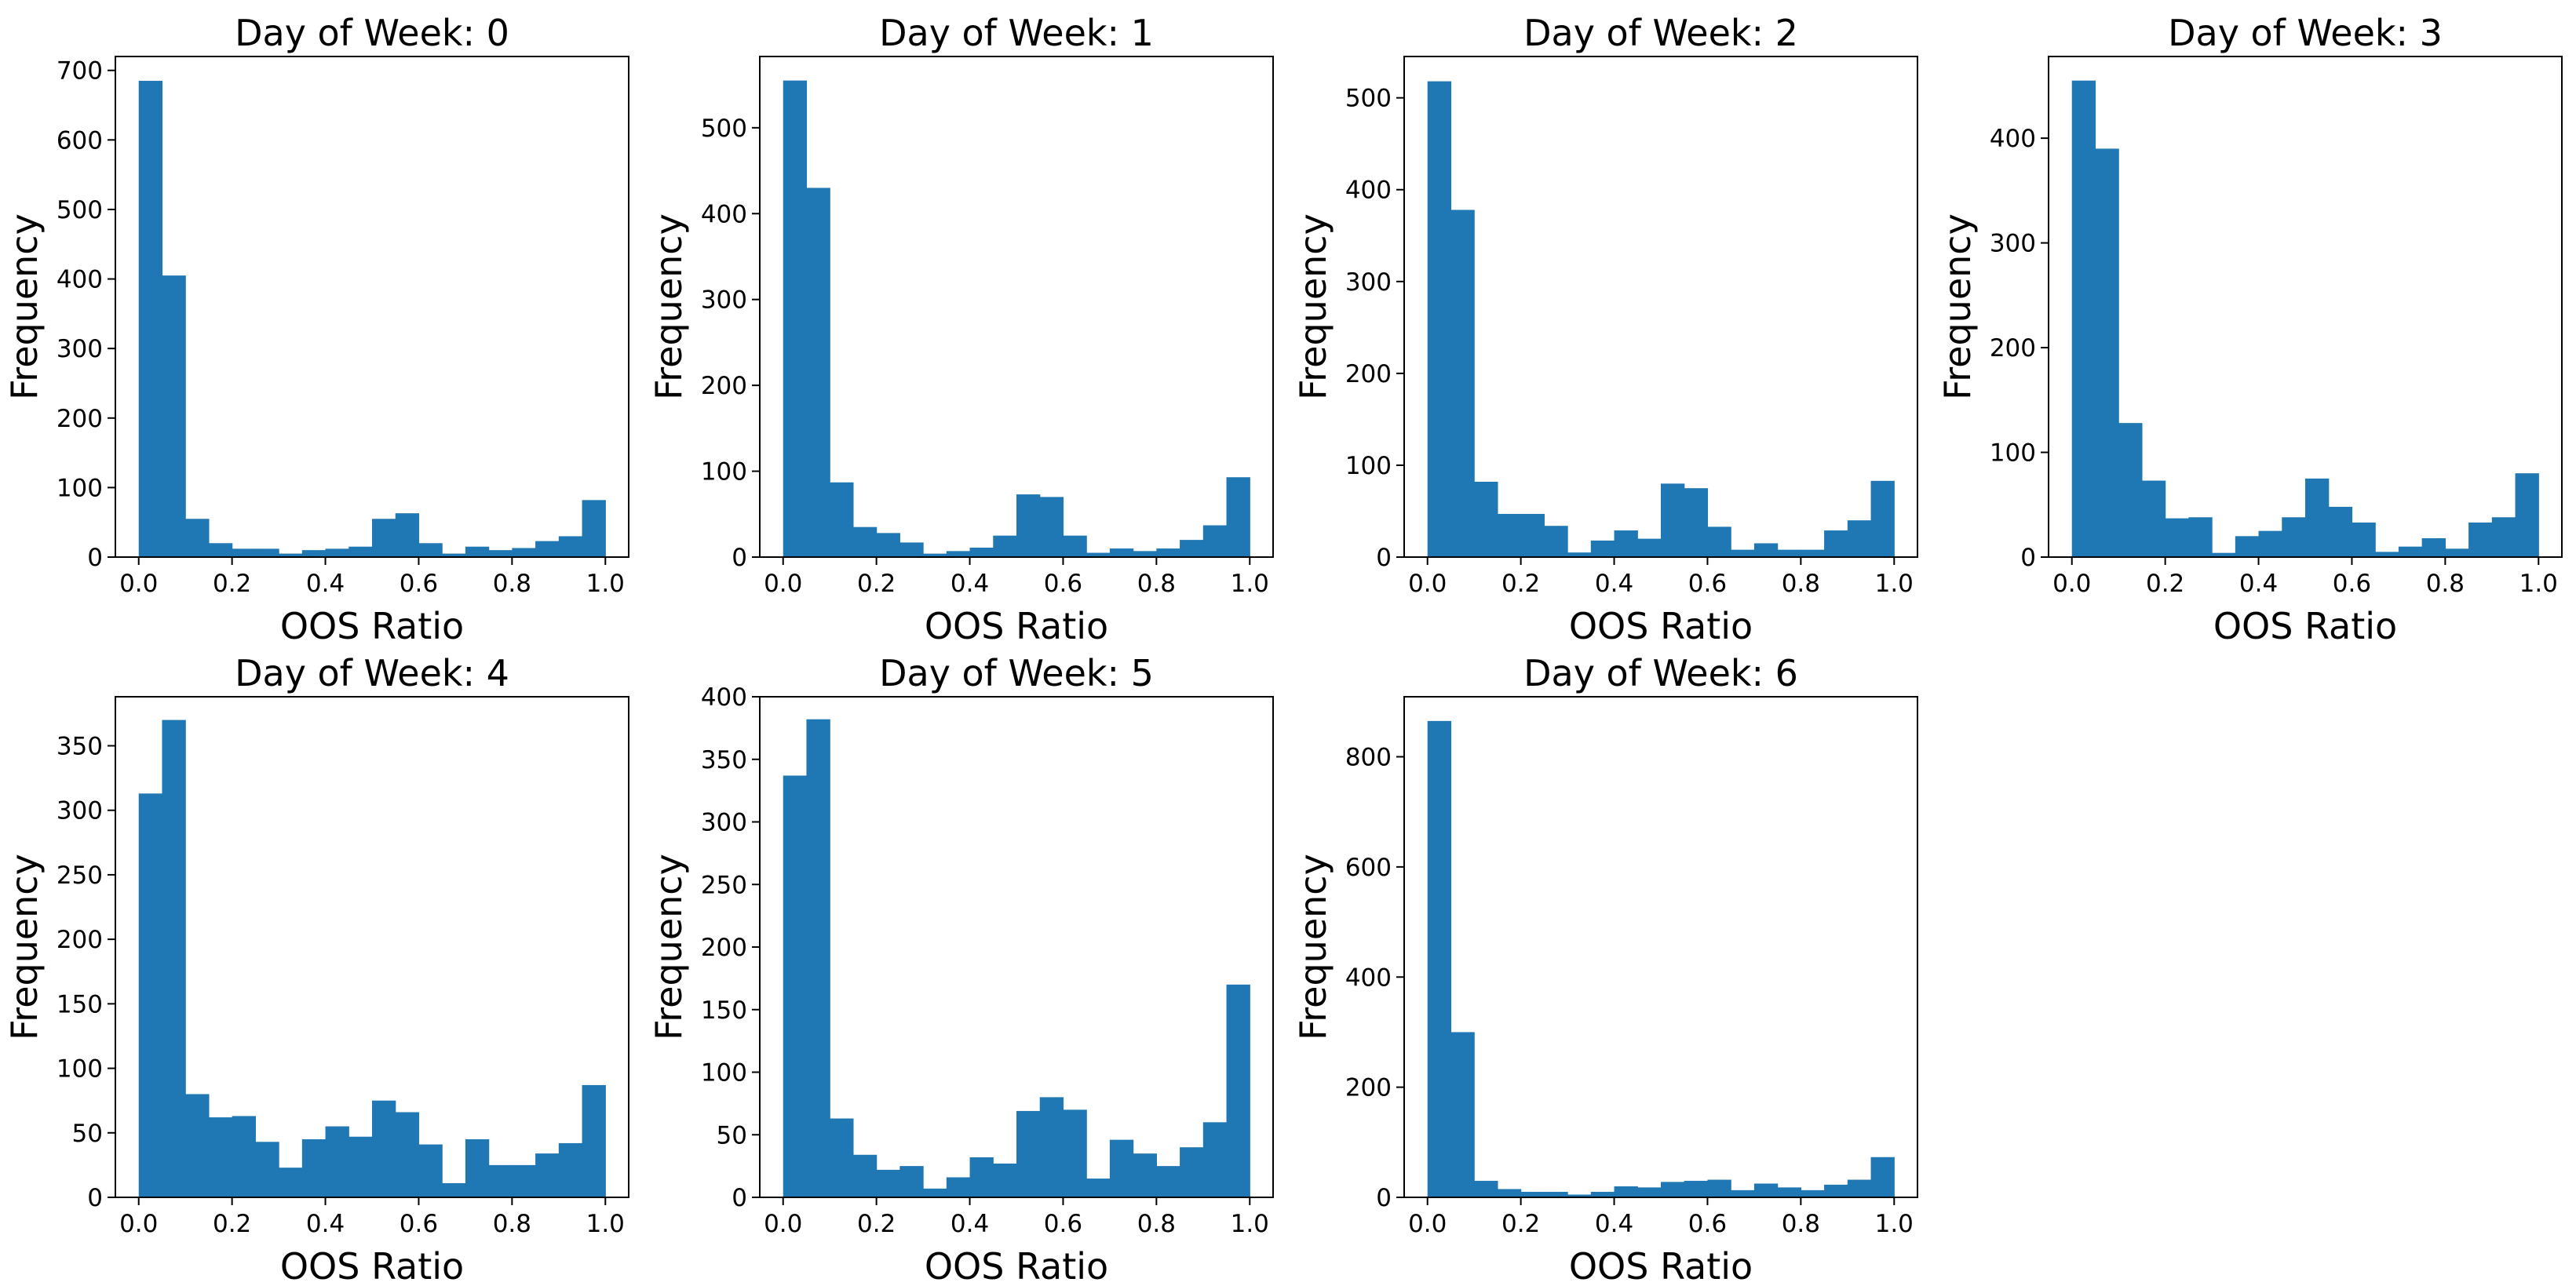 This screenshot has width=2576, height=1286. What do you see at coordinates (1368, 374) in the screenshot?
I see `y-tick-label: 200` at bounding box center [1368, 374].